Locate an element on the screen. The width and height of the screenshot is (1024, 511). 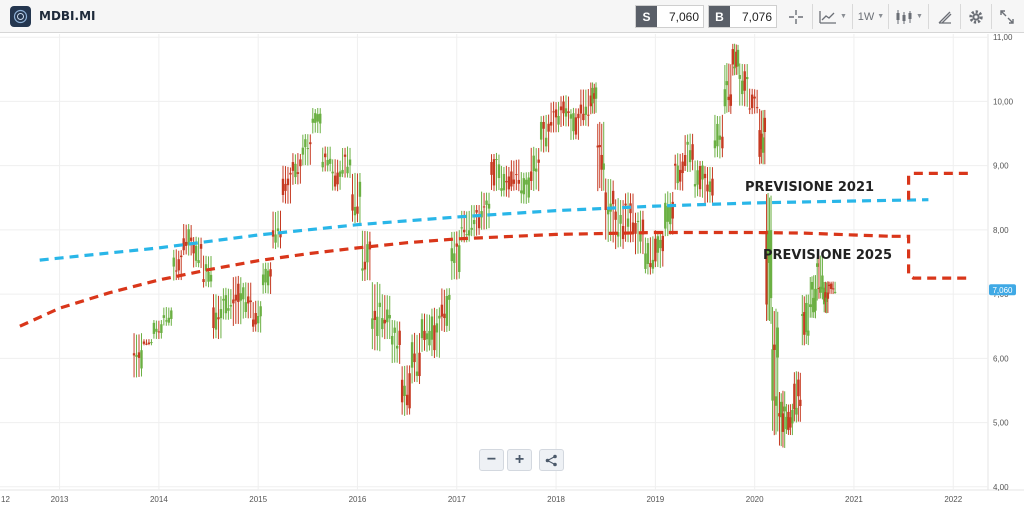
x-tick-label: 2022 is located at coordinates (953, 499).